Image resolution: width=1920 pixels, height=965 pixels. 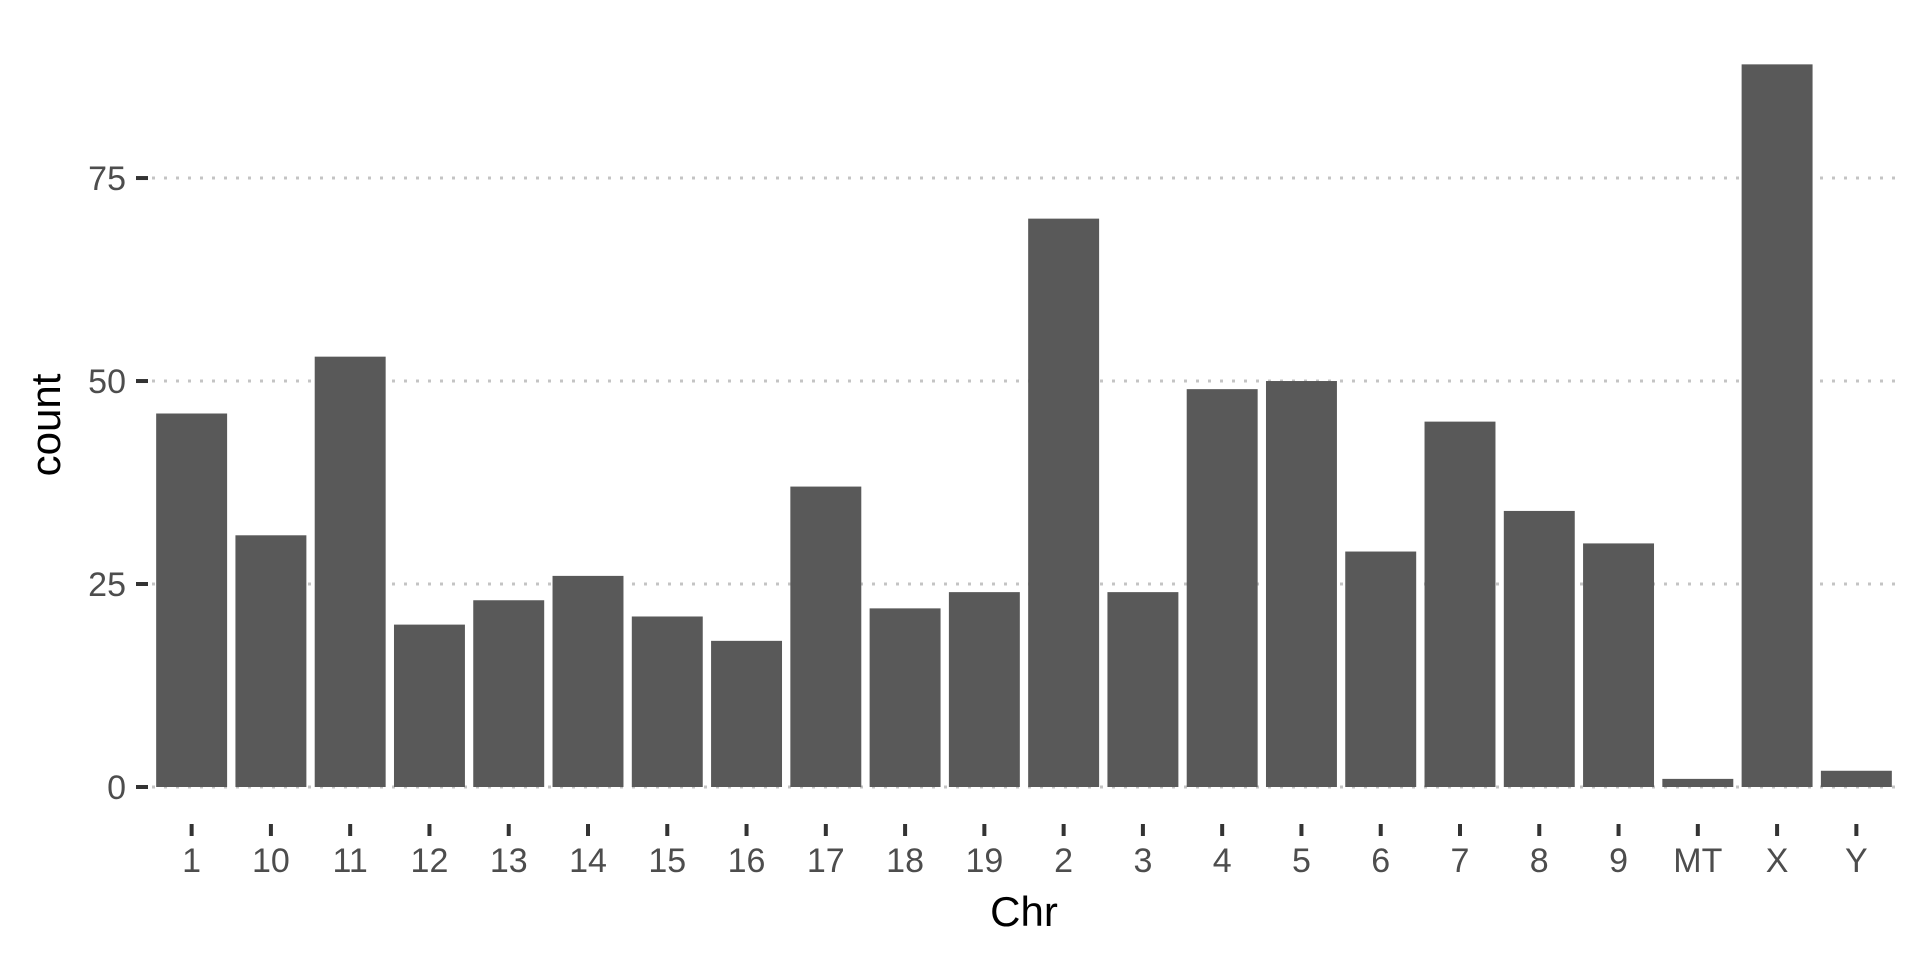 I want to click on x-tick-label: 2, so click(x=1063, y=861).